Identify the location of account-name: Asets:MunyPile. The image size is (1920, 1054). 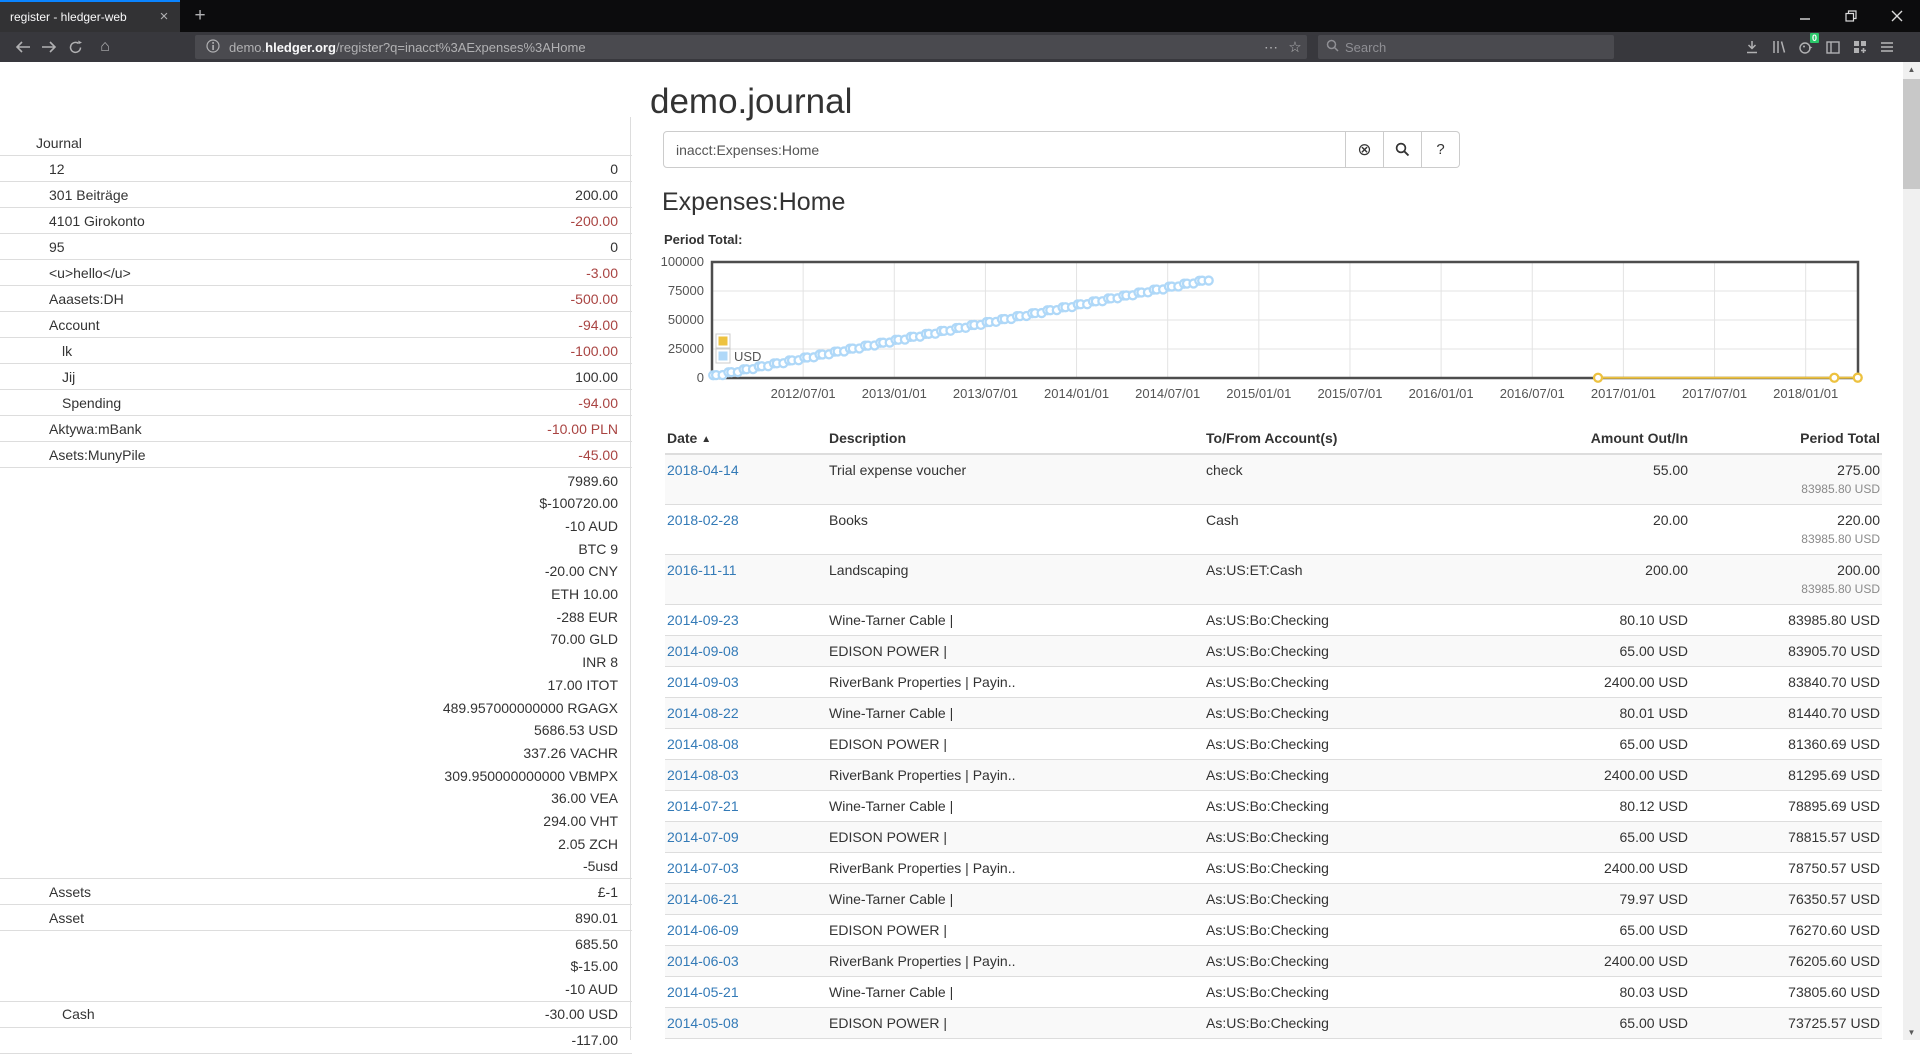
(97, 454).